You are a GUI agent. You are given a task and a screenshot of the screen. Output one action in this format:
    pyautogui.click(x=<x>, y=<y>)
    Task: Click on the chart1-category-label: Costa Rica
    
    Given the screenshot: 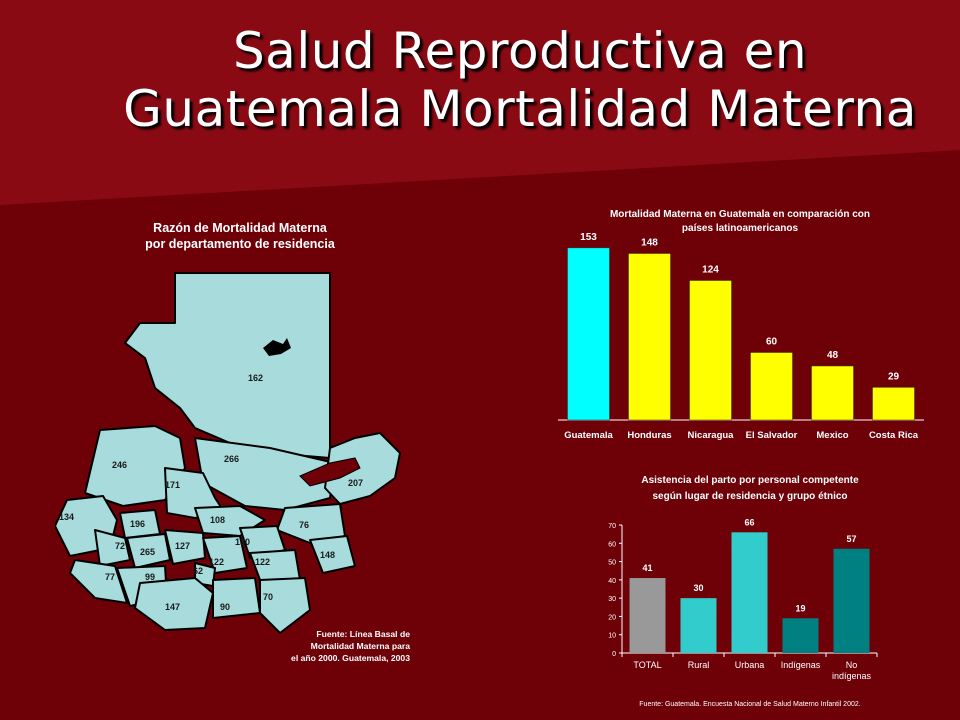 What is the action you would take?
    pyautogui.click(x=894, y=435)
    